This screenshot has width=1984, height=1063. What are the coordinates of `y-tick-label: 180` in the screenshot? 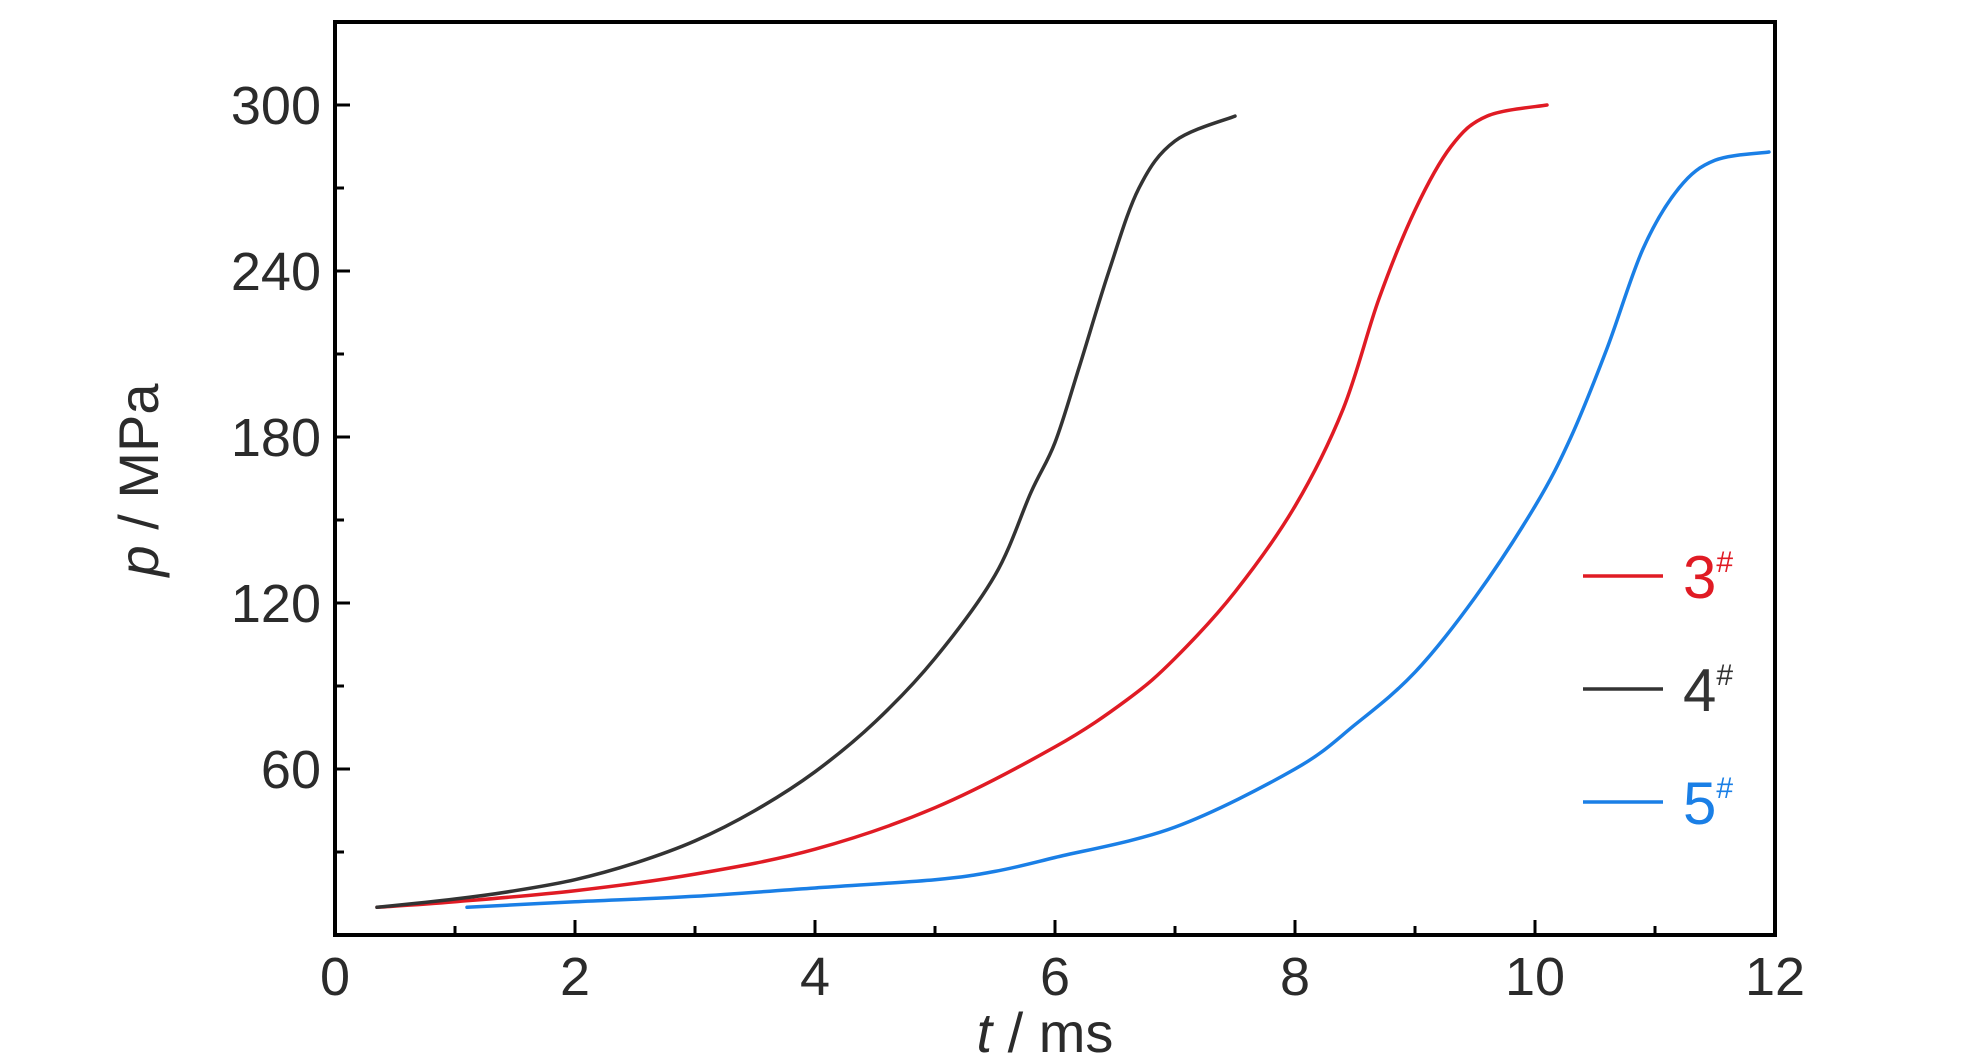 It's located at (276, 438).